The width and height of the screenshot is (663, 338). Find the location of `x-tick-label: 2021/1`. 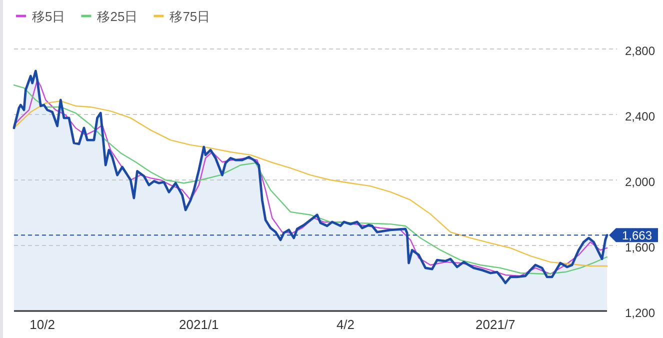

x-tick-label: 2021/1 is located at coordinates (199, 324).